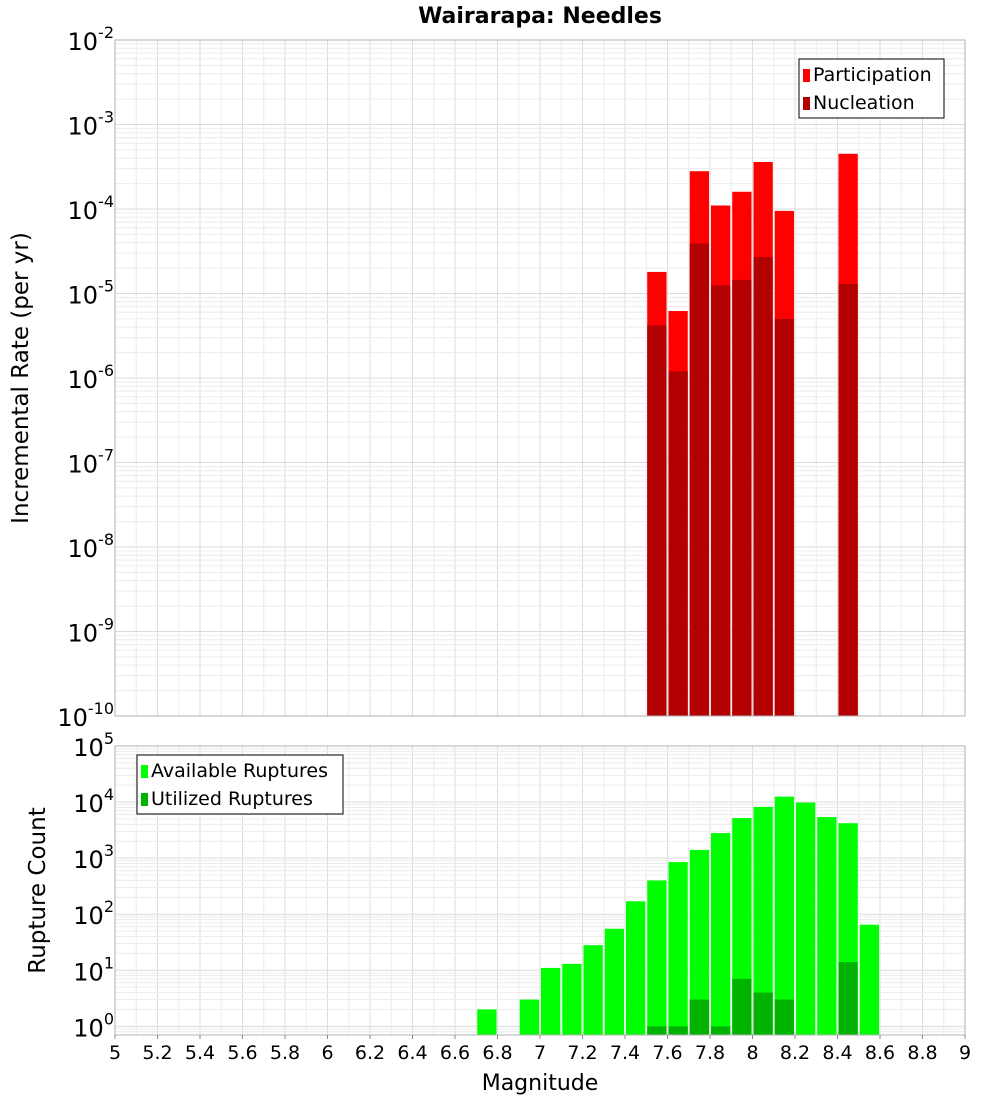  I want to click on legend-entry: Nucleation, so click(864, 103).